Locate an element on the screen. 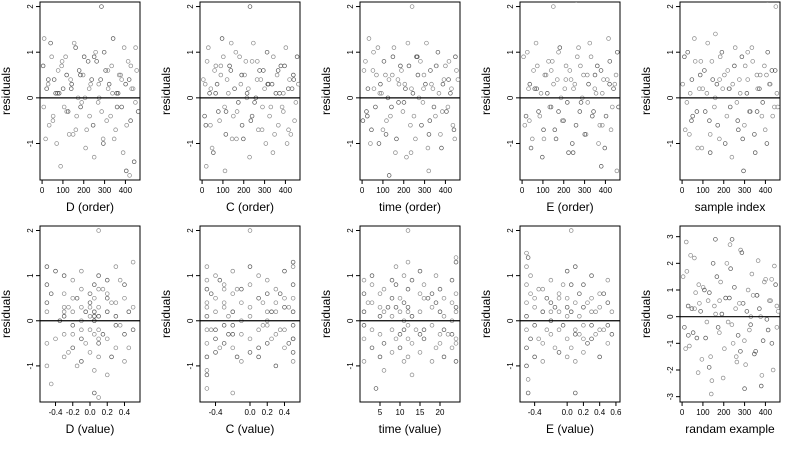 The width and height of the screenshot is (800, 450). x-tick-label: 0 is located at coordinates (202, 190).